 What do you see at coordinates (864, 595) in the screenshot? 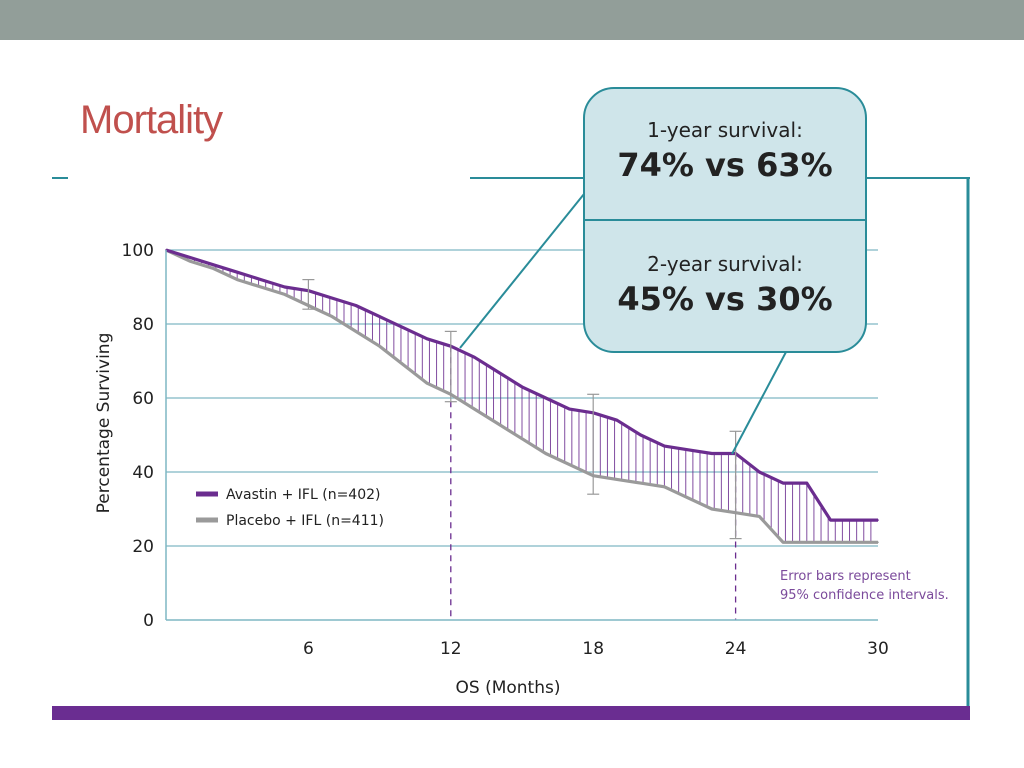
I see `annotation-line-2: 95% confidence intervals.` at bounding box center [864, 595].